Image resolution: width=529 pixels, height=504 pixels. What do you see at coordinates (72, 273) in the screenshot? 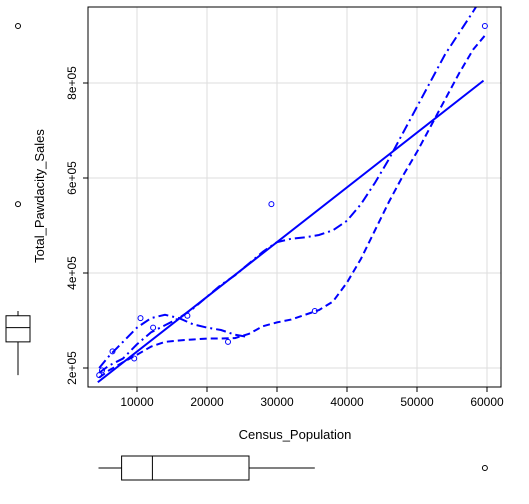
I see `y-tick-label: 4e+05` at bounding box center [72, 273].